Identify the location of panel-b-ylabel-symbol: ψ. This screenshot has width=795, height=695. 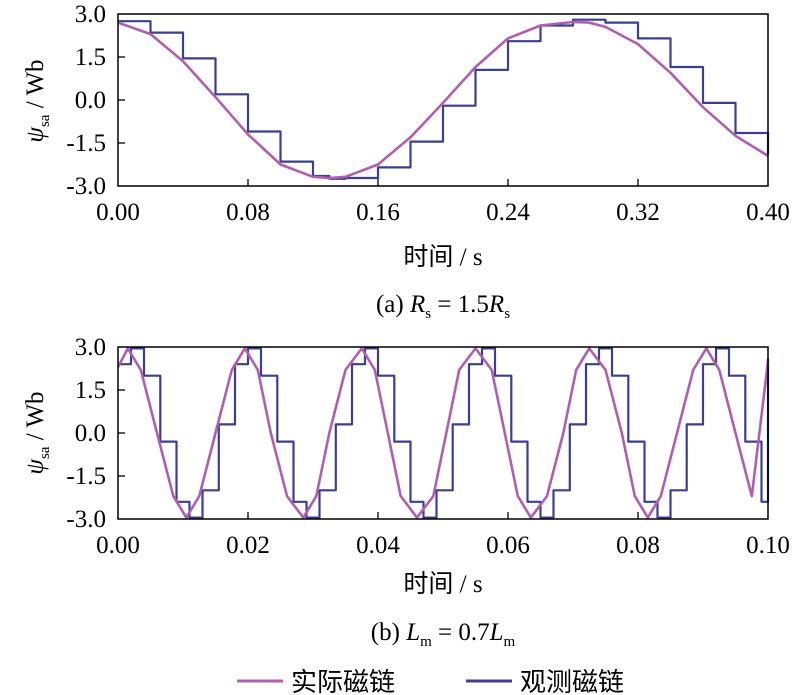
(35, 467).